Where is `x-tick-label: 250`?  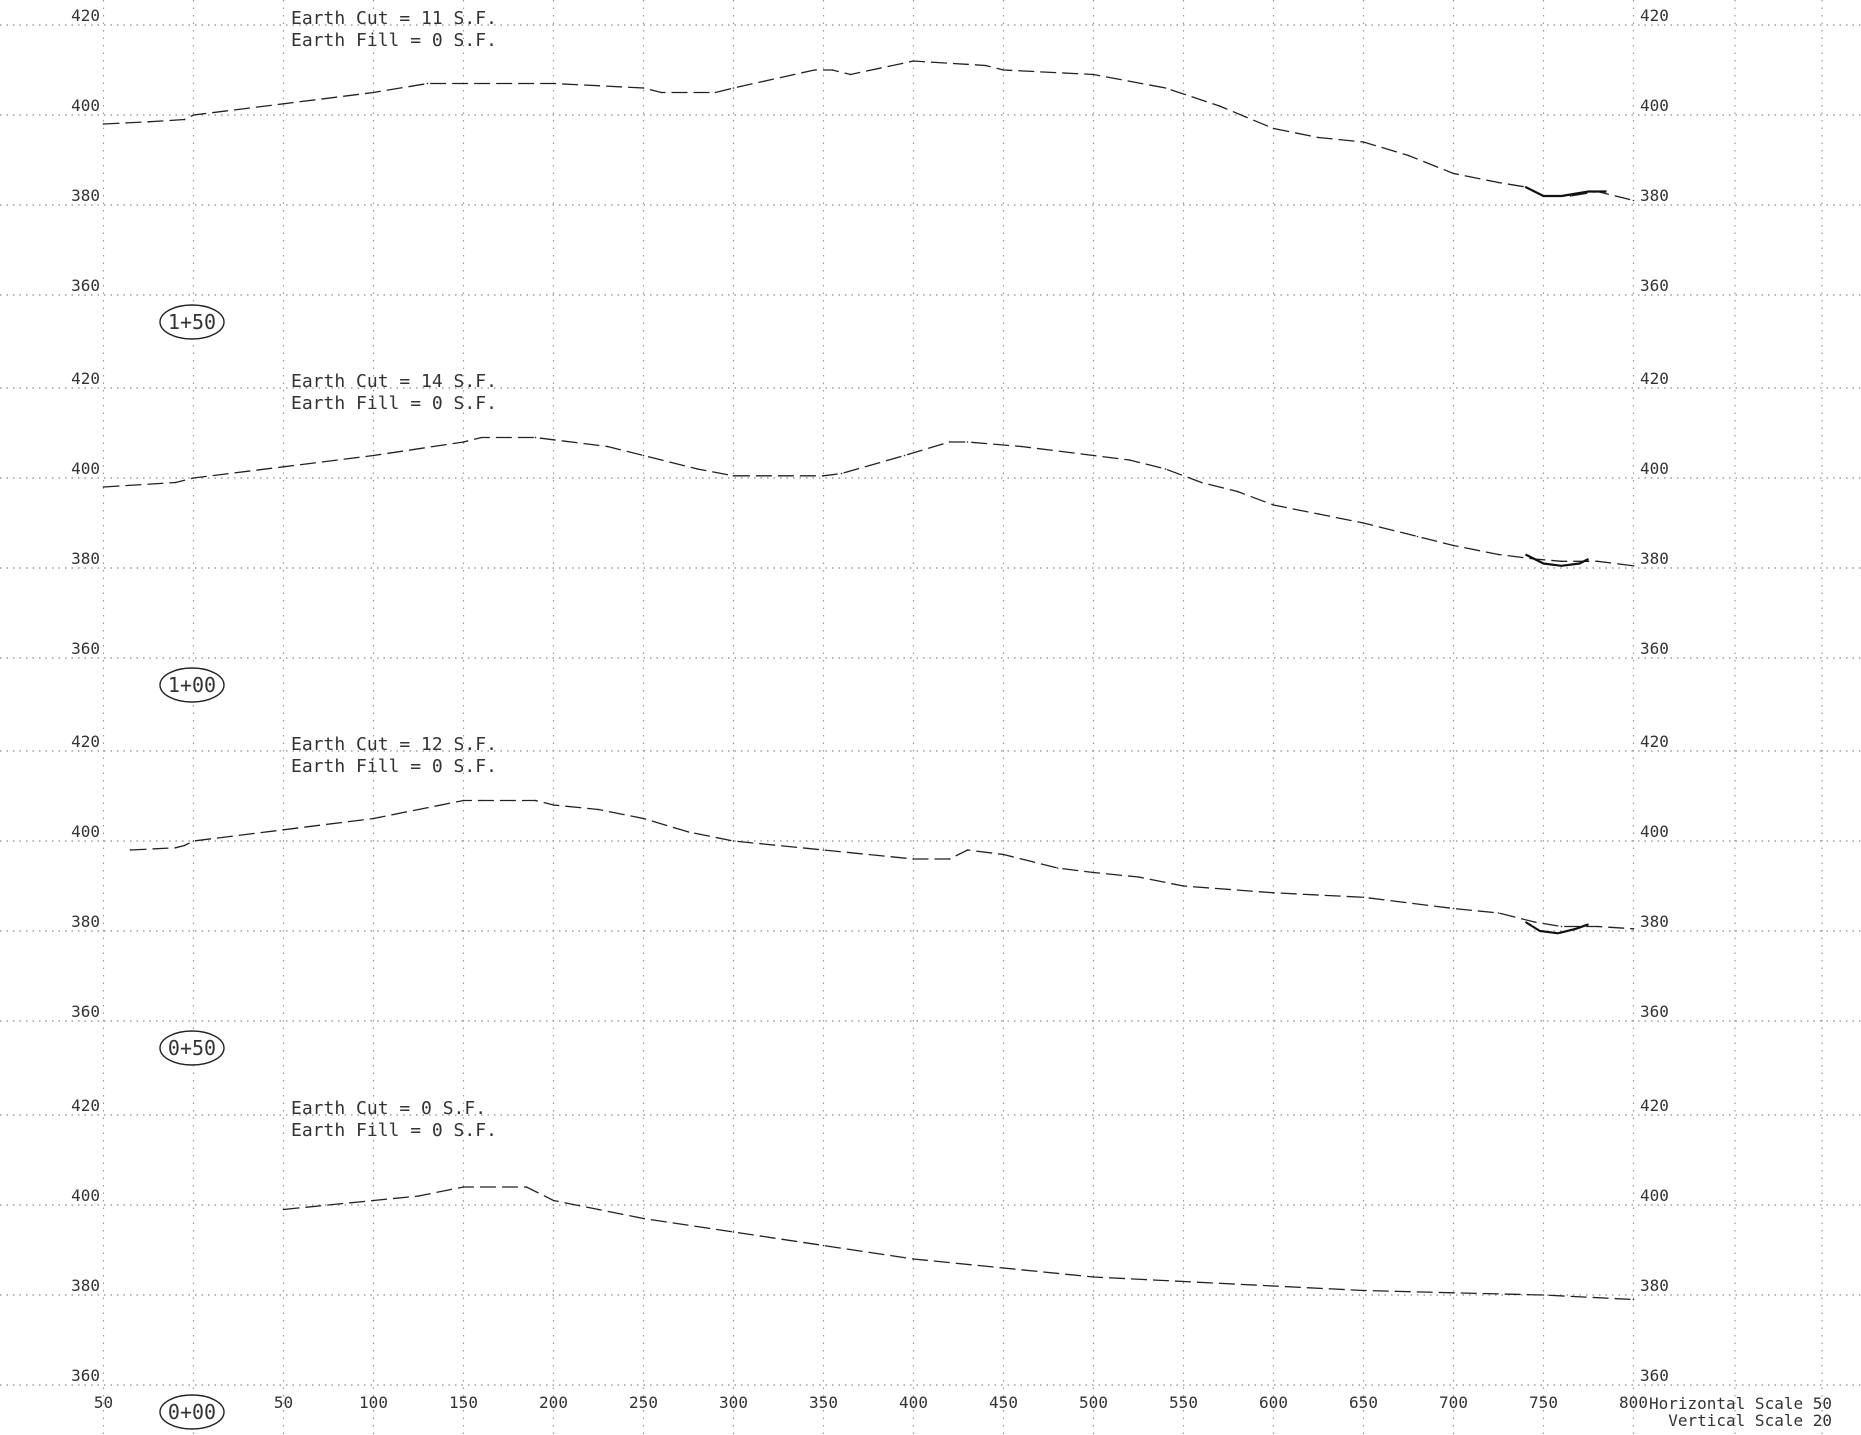
x-tick-label: 250 is located at coordinates (643, 1402).